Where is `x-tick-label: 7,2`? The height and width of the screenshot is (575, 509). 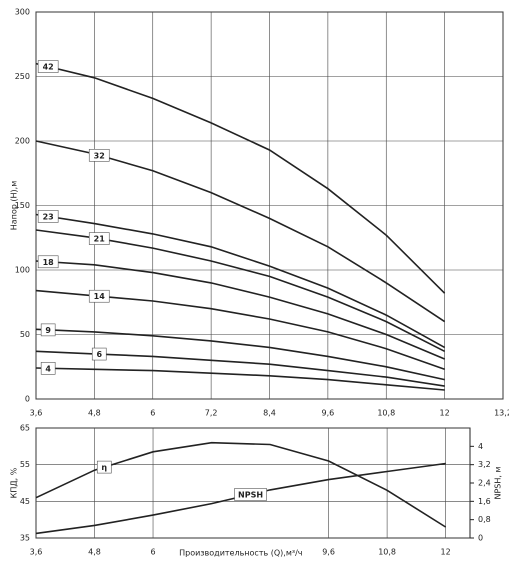 x-tick-label: 7,2 is located at coordinates (211, 413).